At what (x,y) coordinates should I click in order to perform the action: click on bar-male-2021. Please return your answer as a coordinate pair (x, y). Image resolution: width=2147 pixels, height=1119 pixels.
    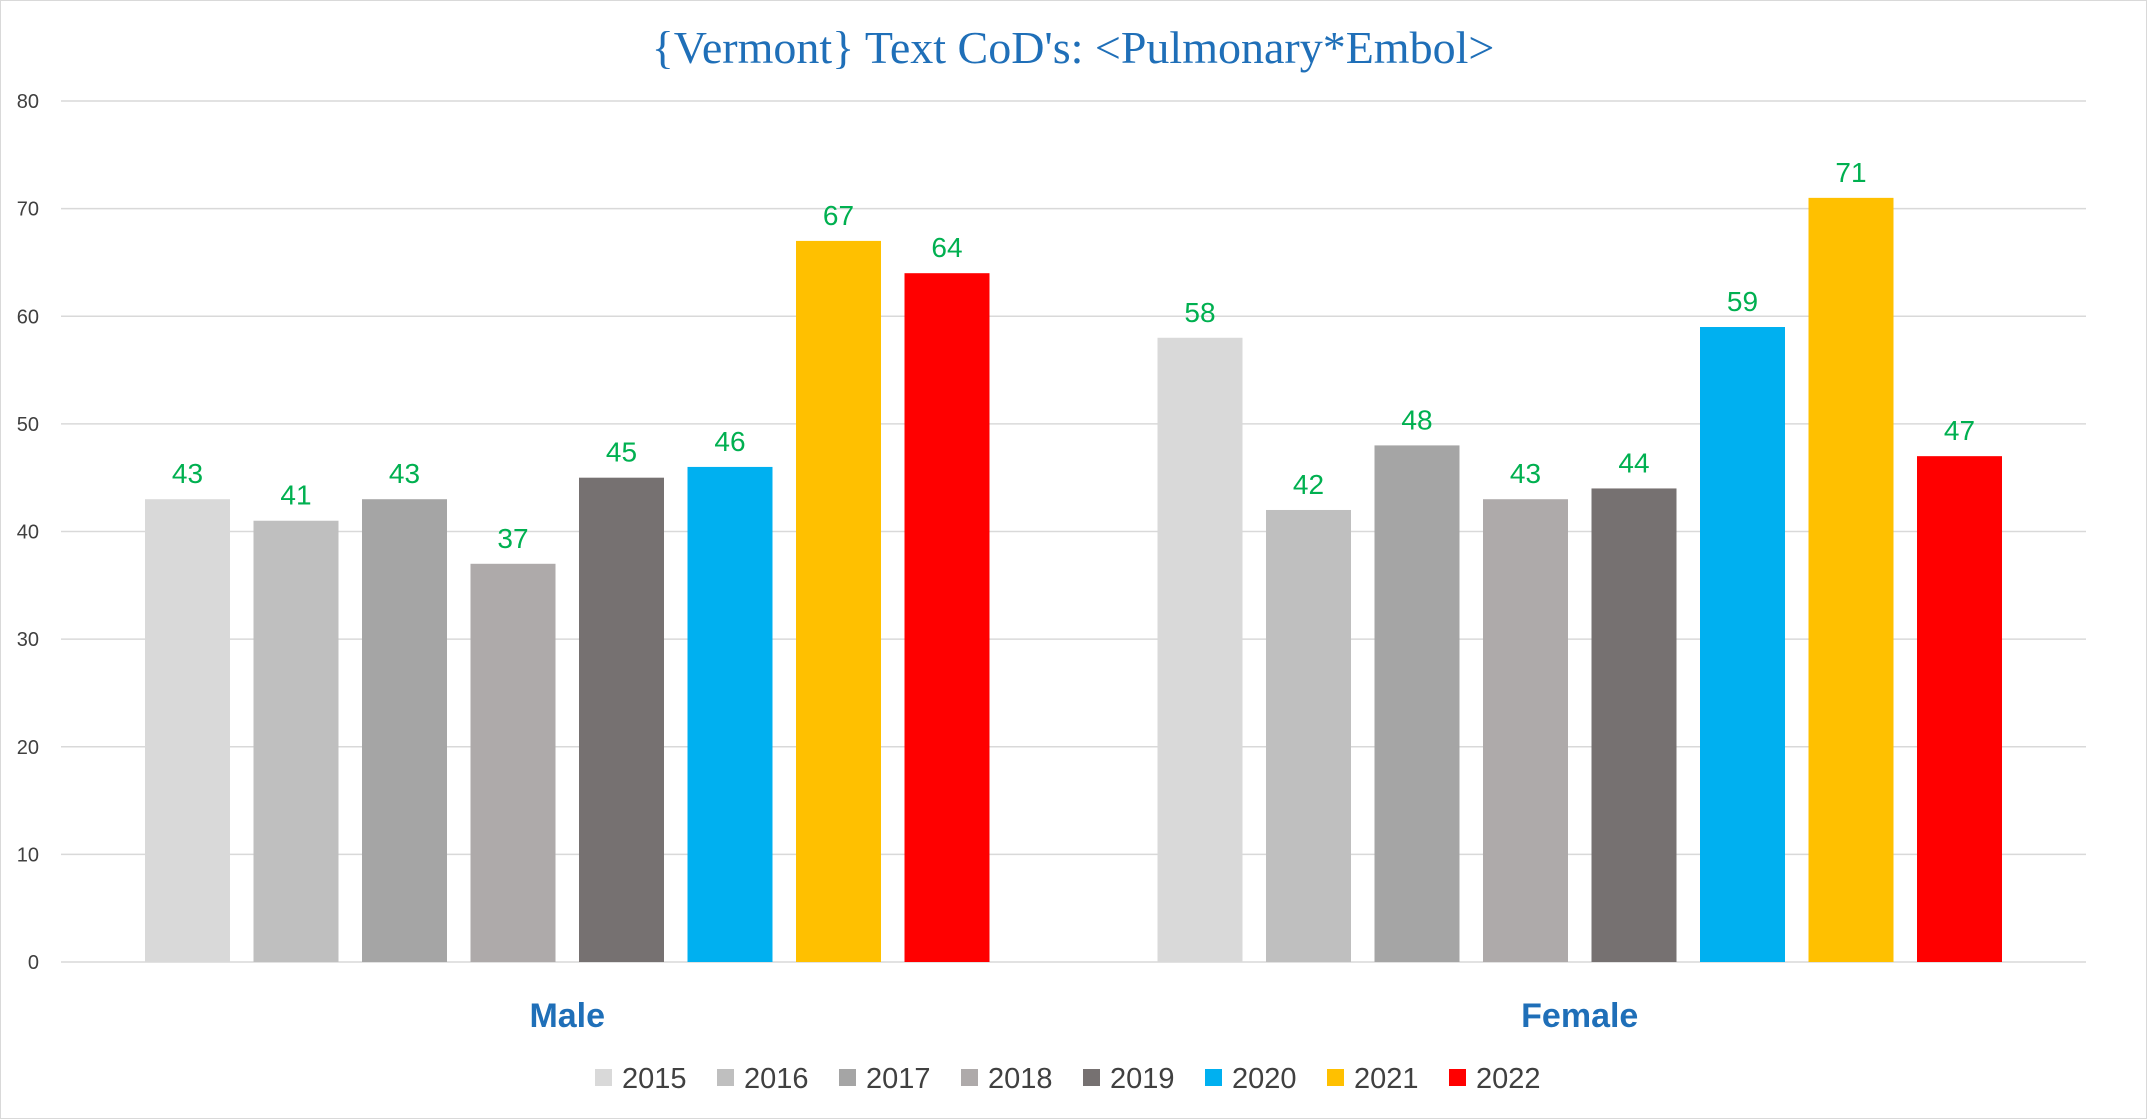
    Looking at the image, I should click on (838, 601).